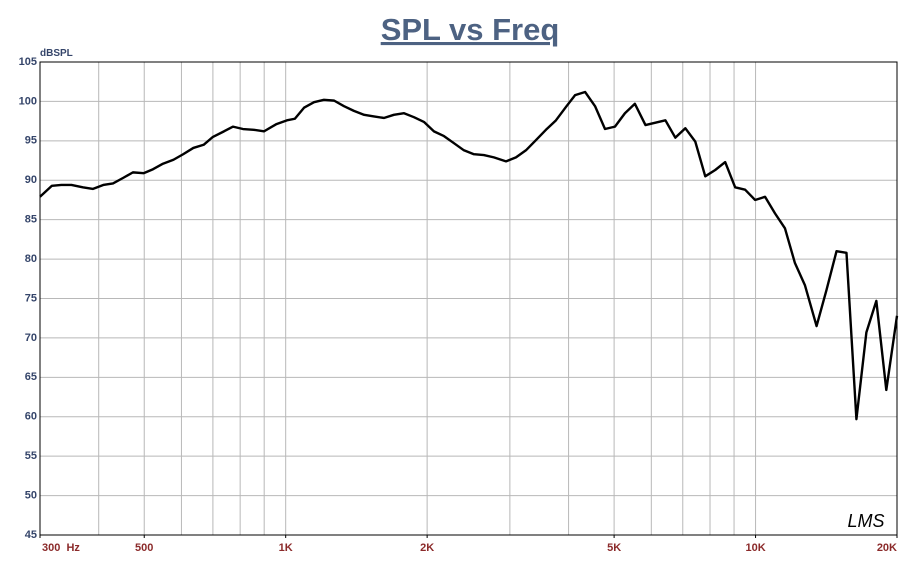  Describe the element at coordinates (144, 548) in the screenshot. I see `x-tick-label: 500` at that location.